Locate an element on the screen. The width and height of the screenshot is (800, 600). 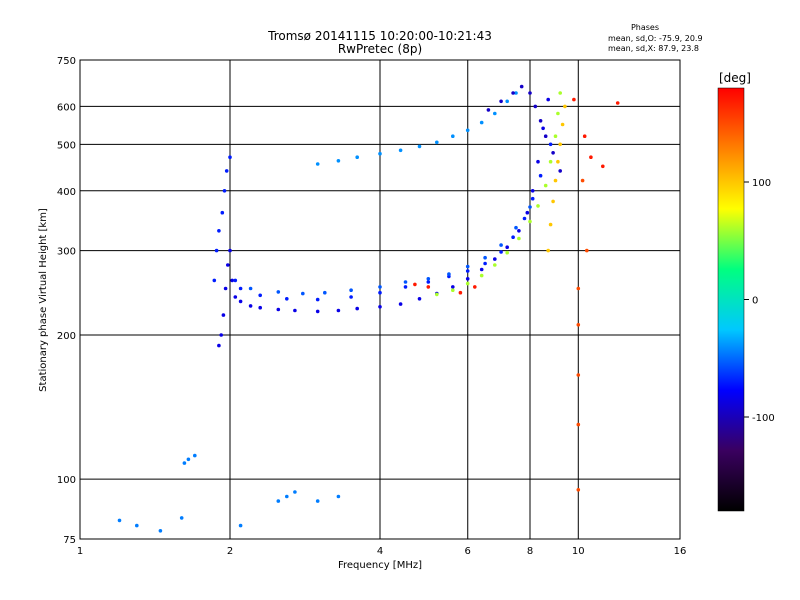
x-tick-label: 1 is located at coordinates (80, 551).